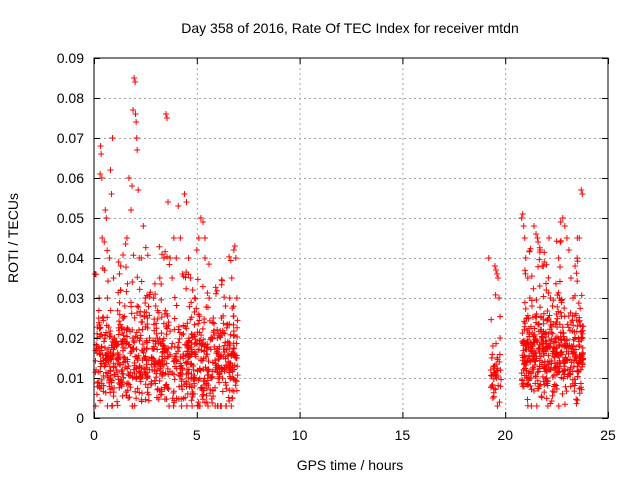  What do you see at coordinates (70, 298) in the screenshot?
I see `y-tick-label: 0.03` at bounding box center [70, 298].